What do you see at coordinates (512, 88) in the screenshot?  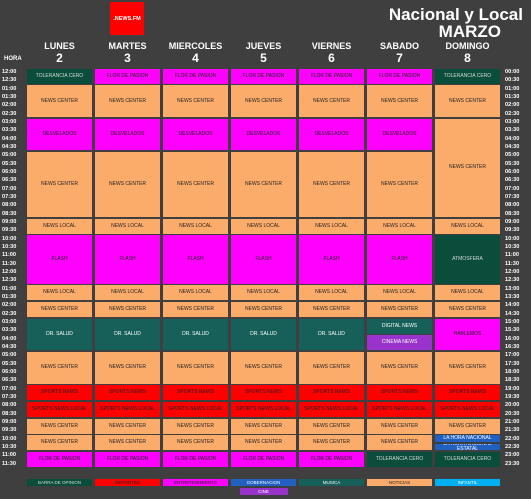 I see `time-label-right: 01:00` at bounding box center [512, 88].